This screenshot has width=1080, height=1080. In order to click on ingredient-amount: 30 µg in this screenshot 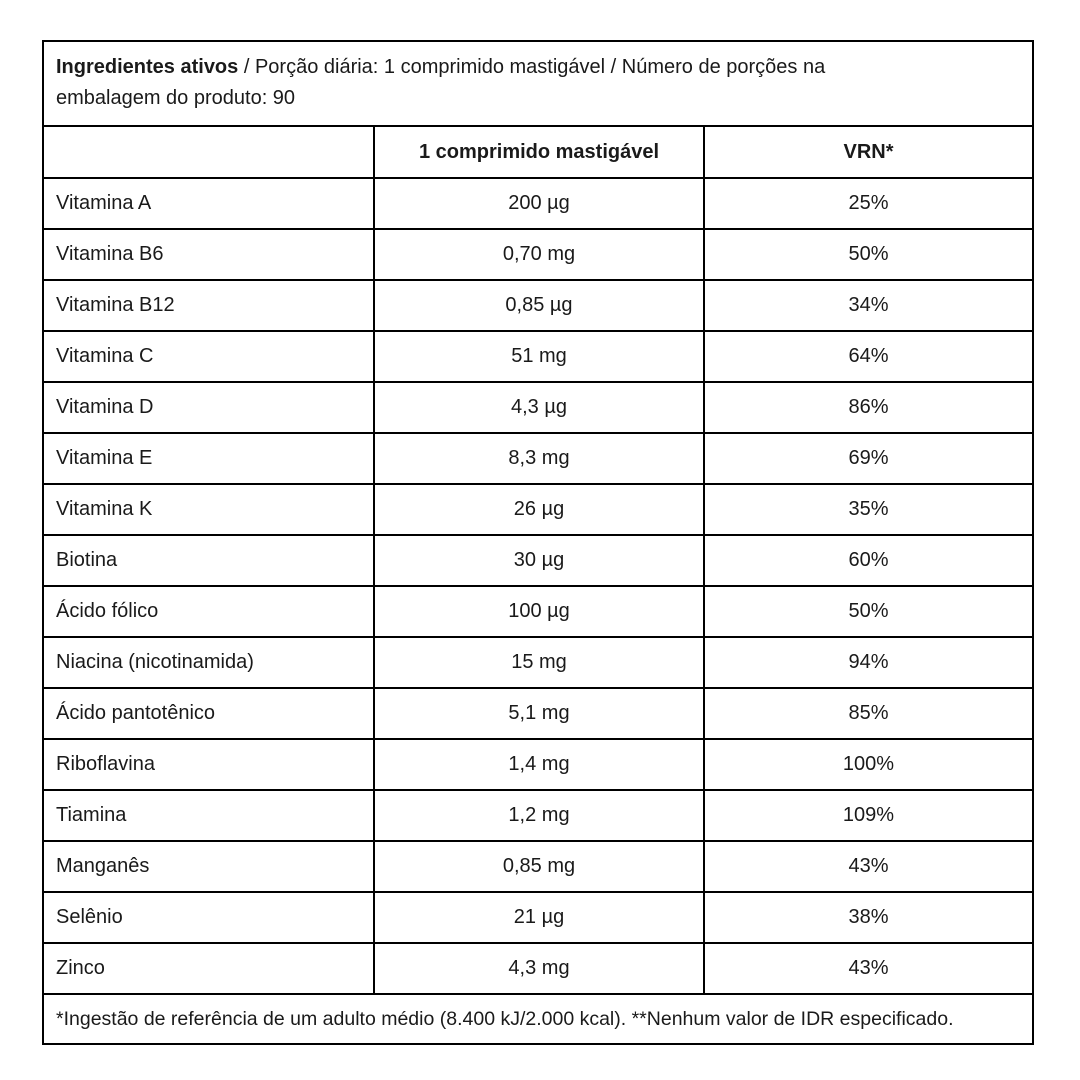, I will do `click(539, 560)`.